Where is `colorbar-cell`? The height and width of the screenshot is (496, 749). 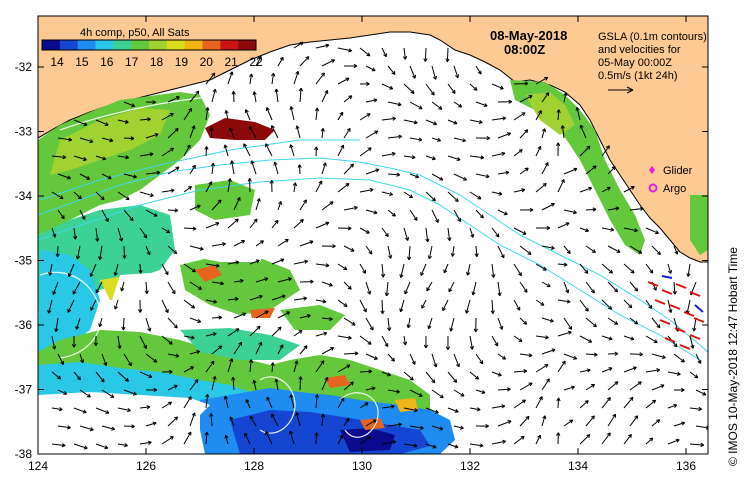 colorbar-cell is located at coordinates (229, 45).